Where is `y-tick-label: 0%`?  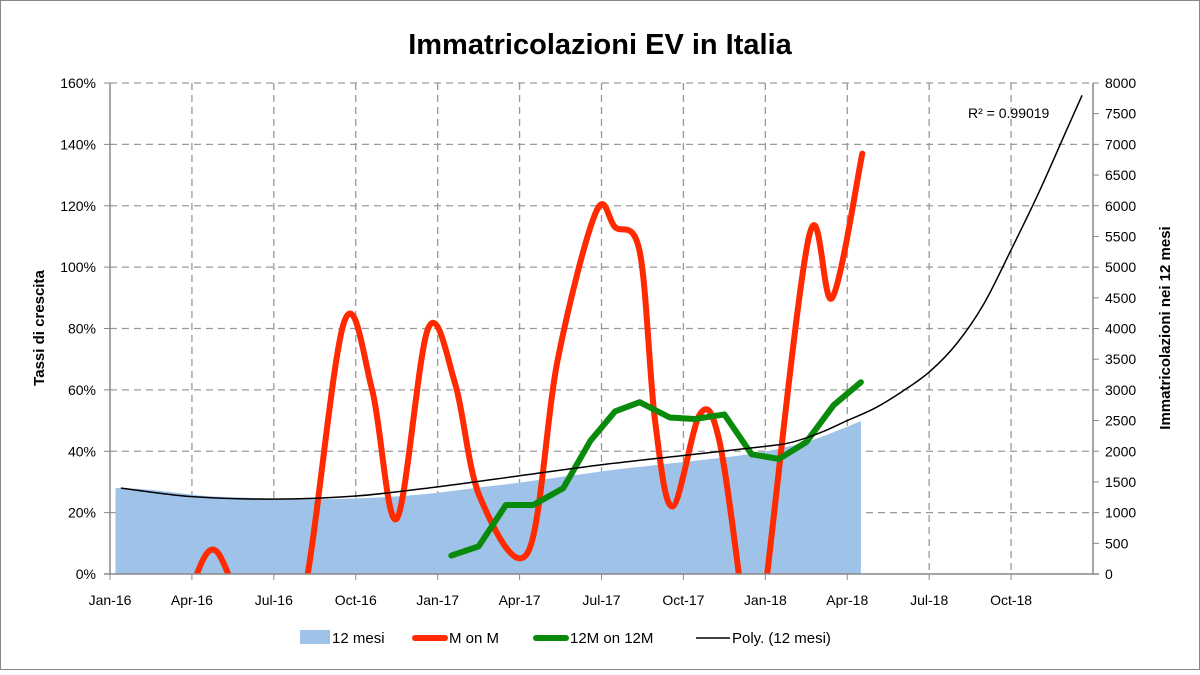 y-tick-label: 0% is located at coordinates (86, 574).